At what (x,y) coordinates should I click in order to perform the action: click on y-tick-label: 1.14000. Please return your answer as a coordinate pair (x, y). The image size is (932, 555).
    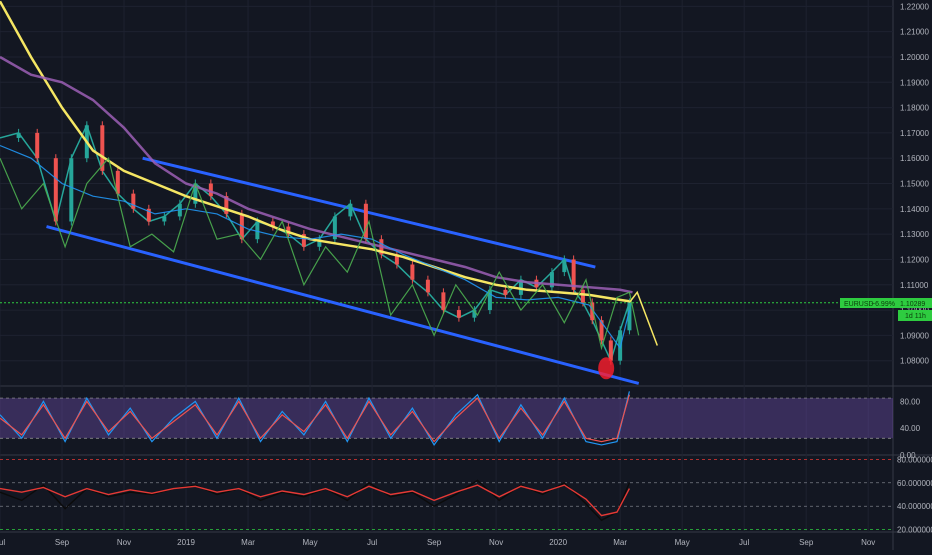
    Looking at the image, I should click on (914, 209).